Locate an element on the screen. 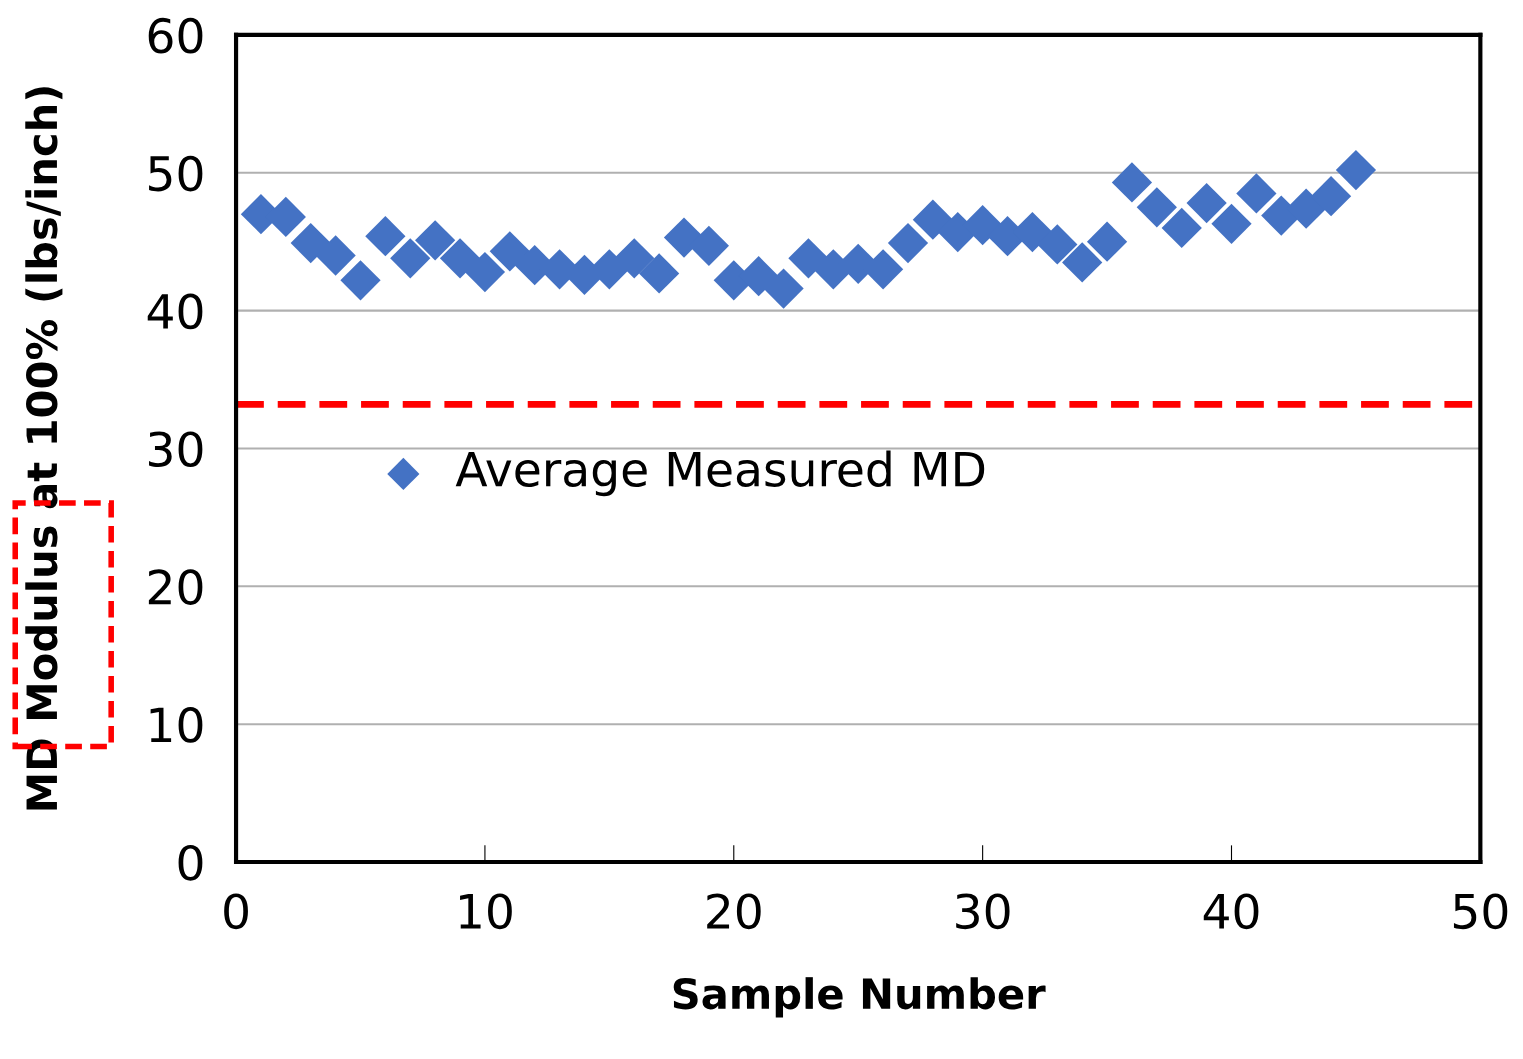 The width and height of the screenshot is (1523, 1059). x-tick-label: 30 is located at coordinates (983, 911).